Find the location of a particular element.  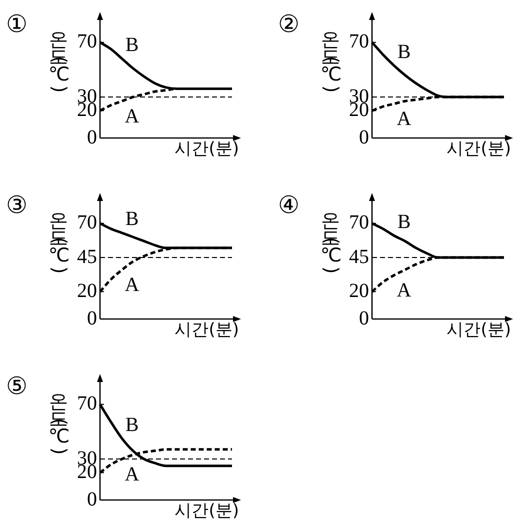

chart-title: ② is located at coordinates (289, 24).